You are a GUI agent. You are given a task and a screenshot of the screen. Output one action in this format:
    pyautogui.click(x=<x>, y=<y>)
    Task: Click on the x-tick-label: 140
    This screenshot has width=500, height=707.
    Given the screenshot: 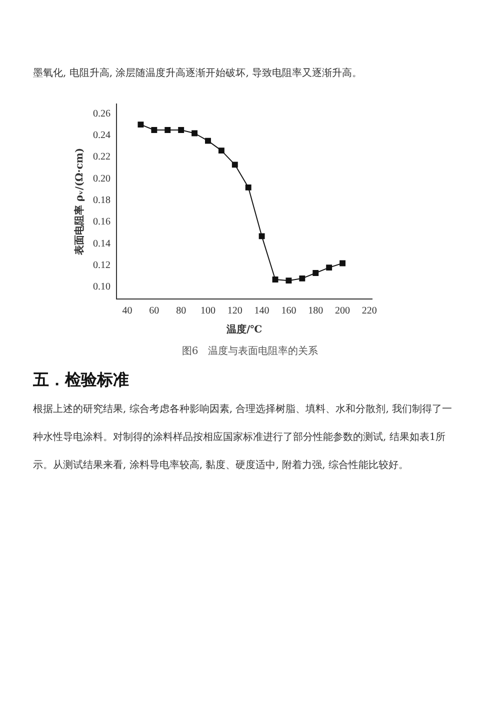 What is the action you would take?
    pyautogui.click(x=262, y=311)
    